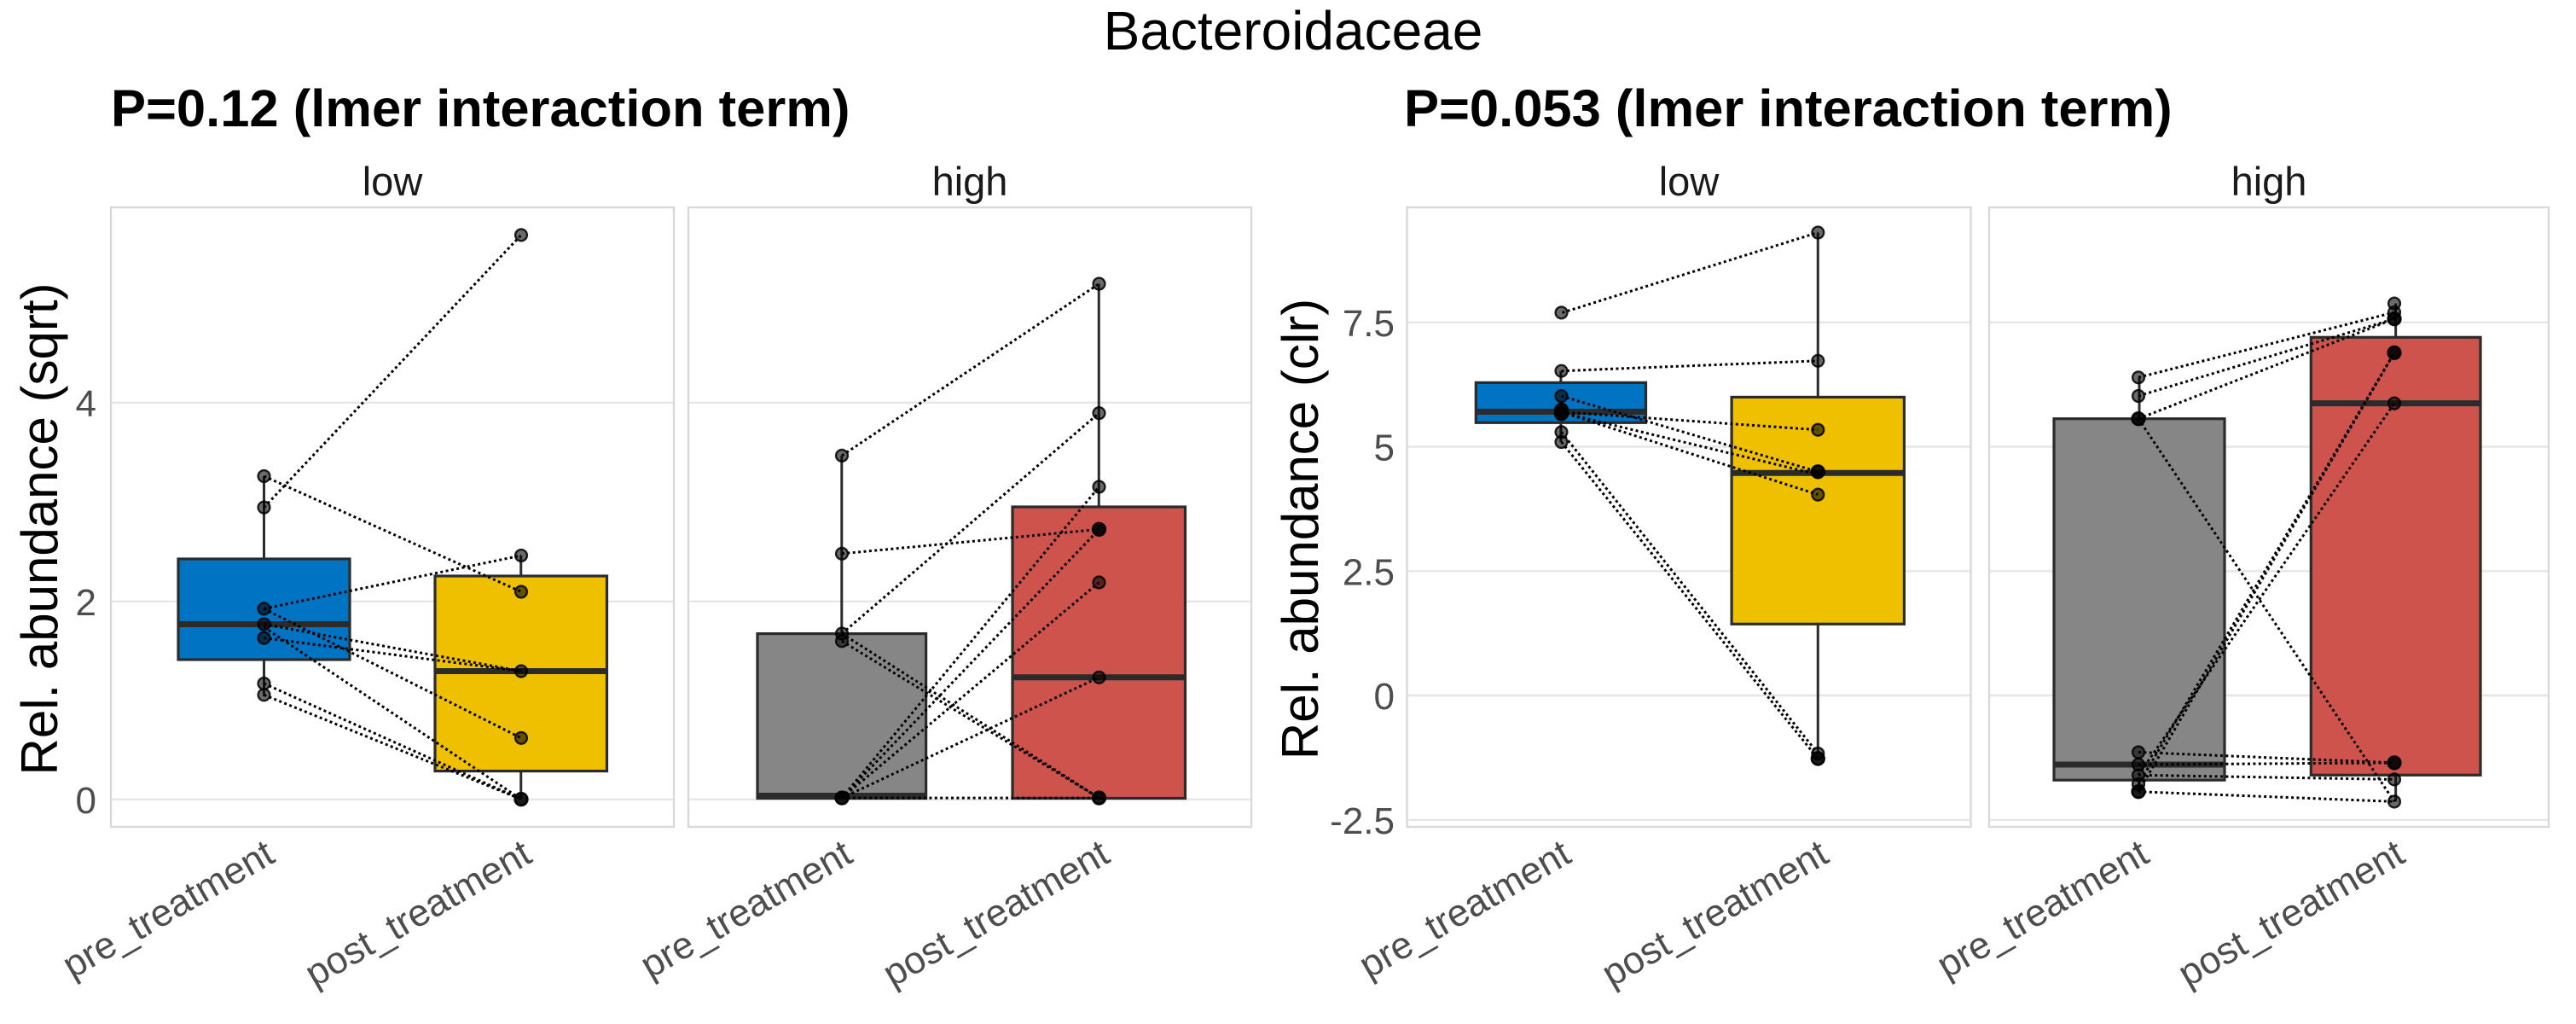  I want to click on svg-text: 7.5, so click(1369, 324).